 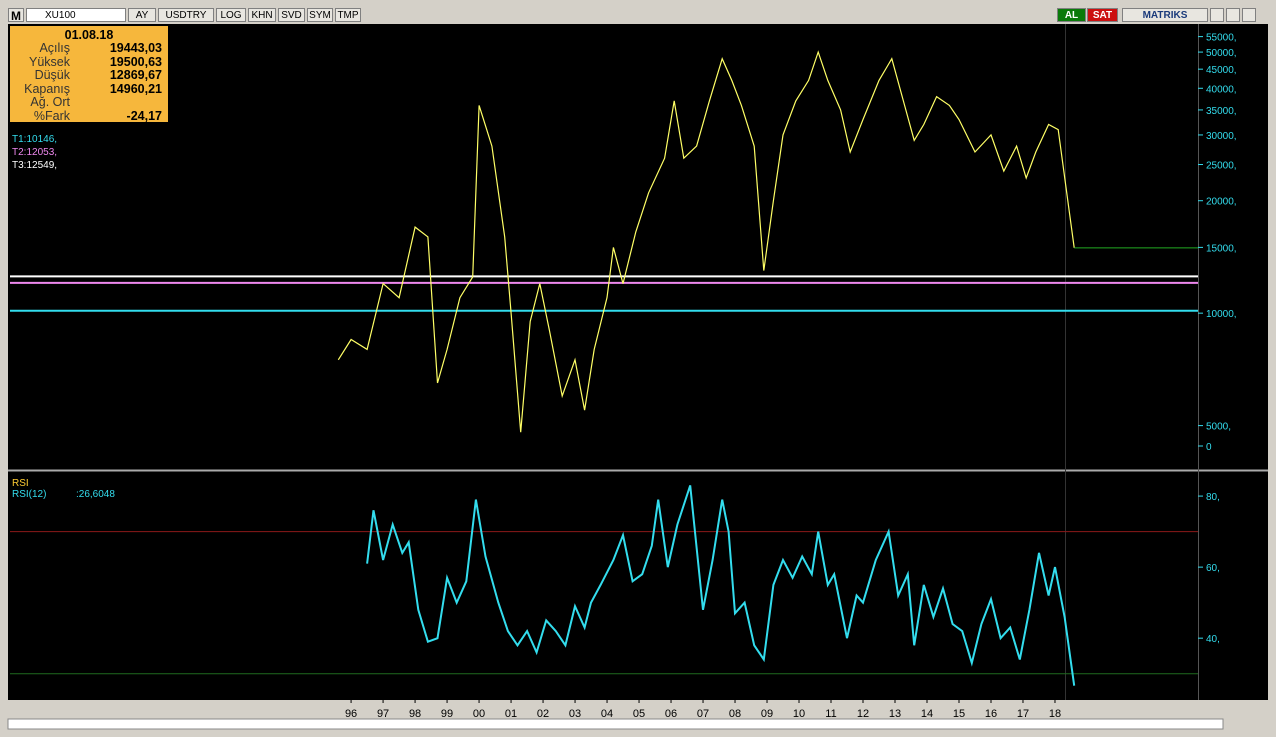 I want to click on y-tick-label: 35000,, so click(x=1221, y=111).